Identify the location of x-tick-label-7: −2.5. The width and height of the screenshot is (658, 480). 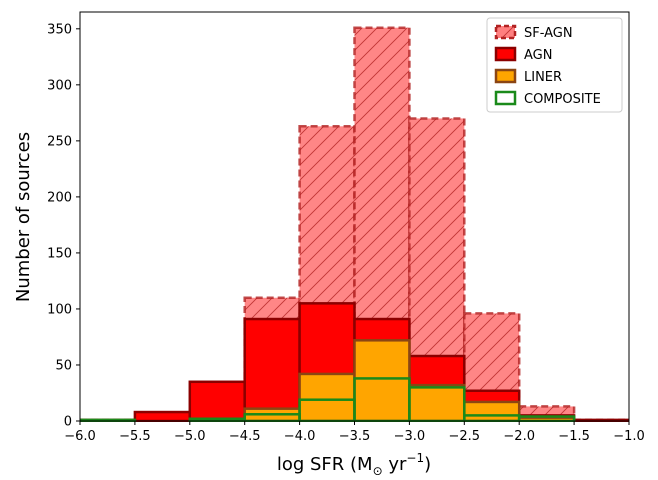
(465, 436).